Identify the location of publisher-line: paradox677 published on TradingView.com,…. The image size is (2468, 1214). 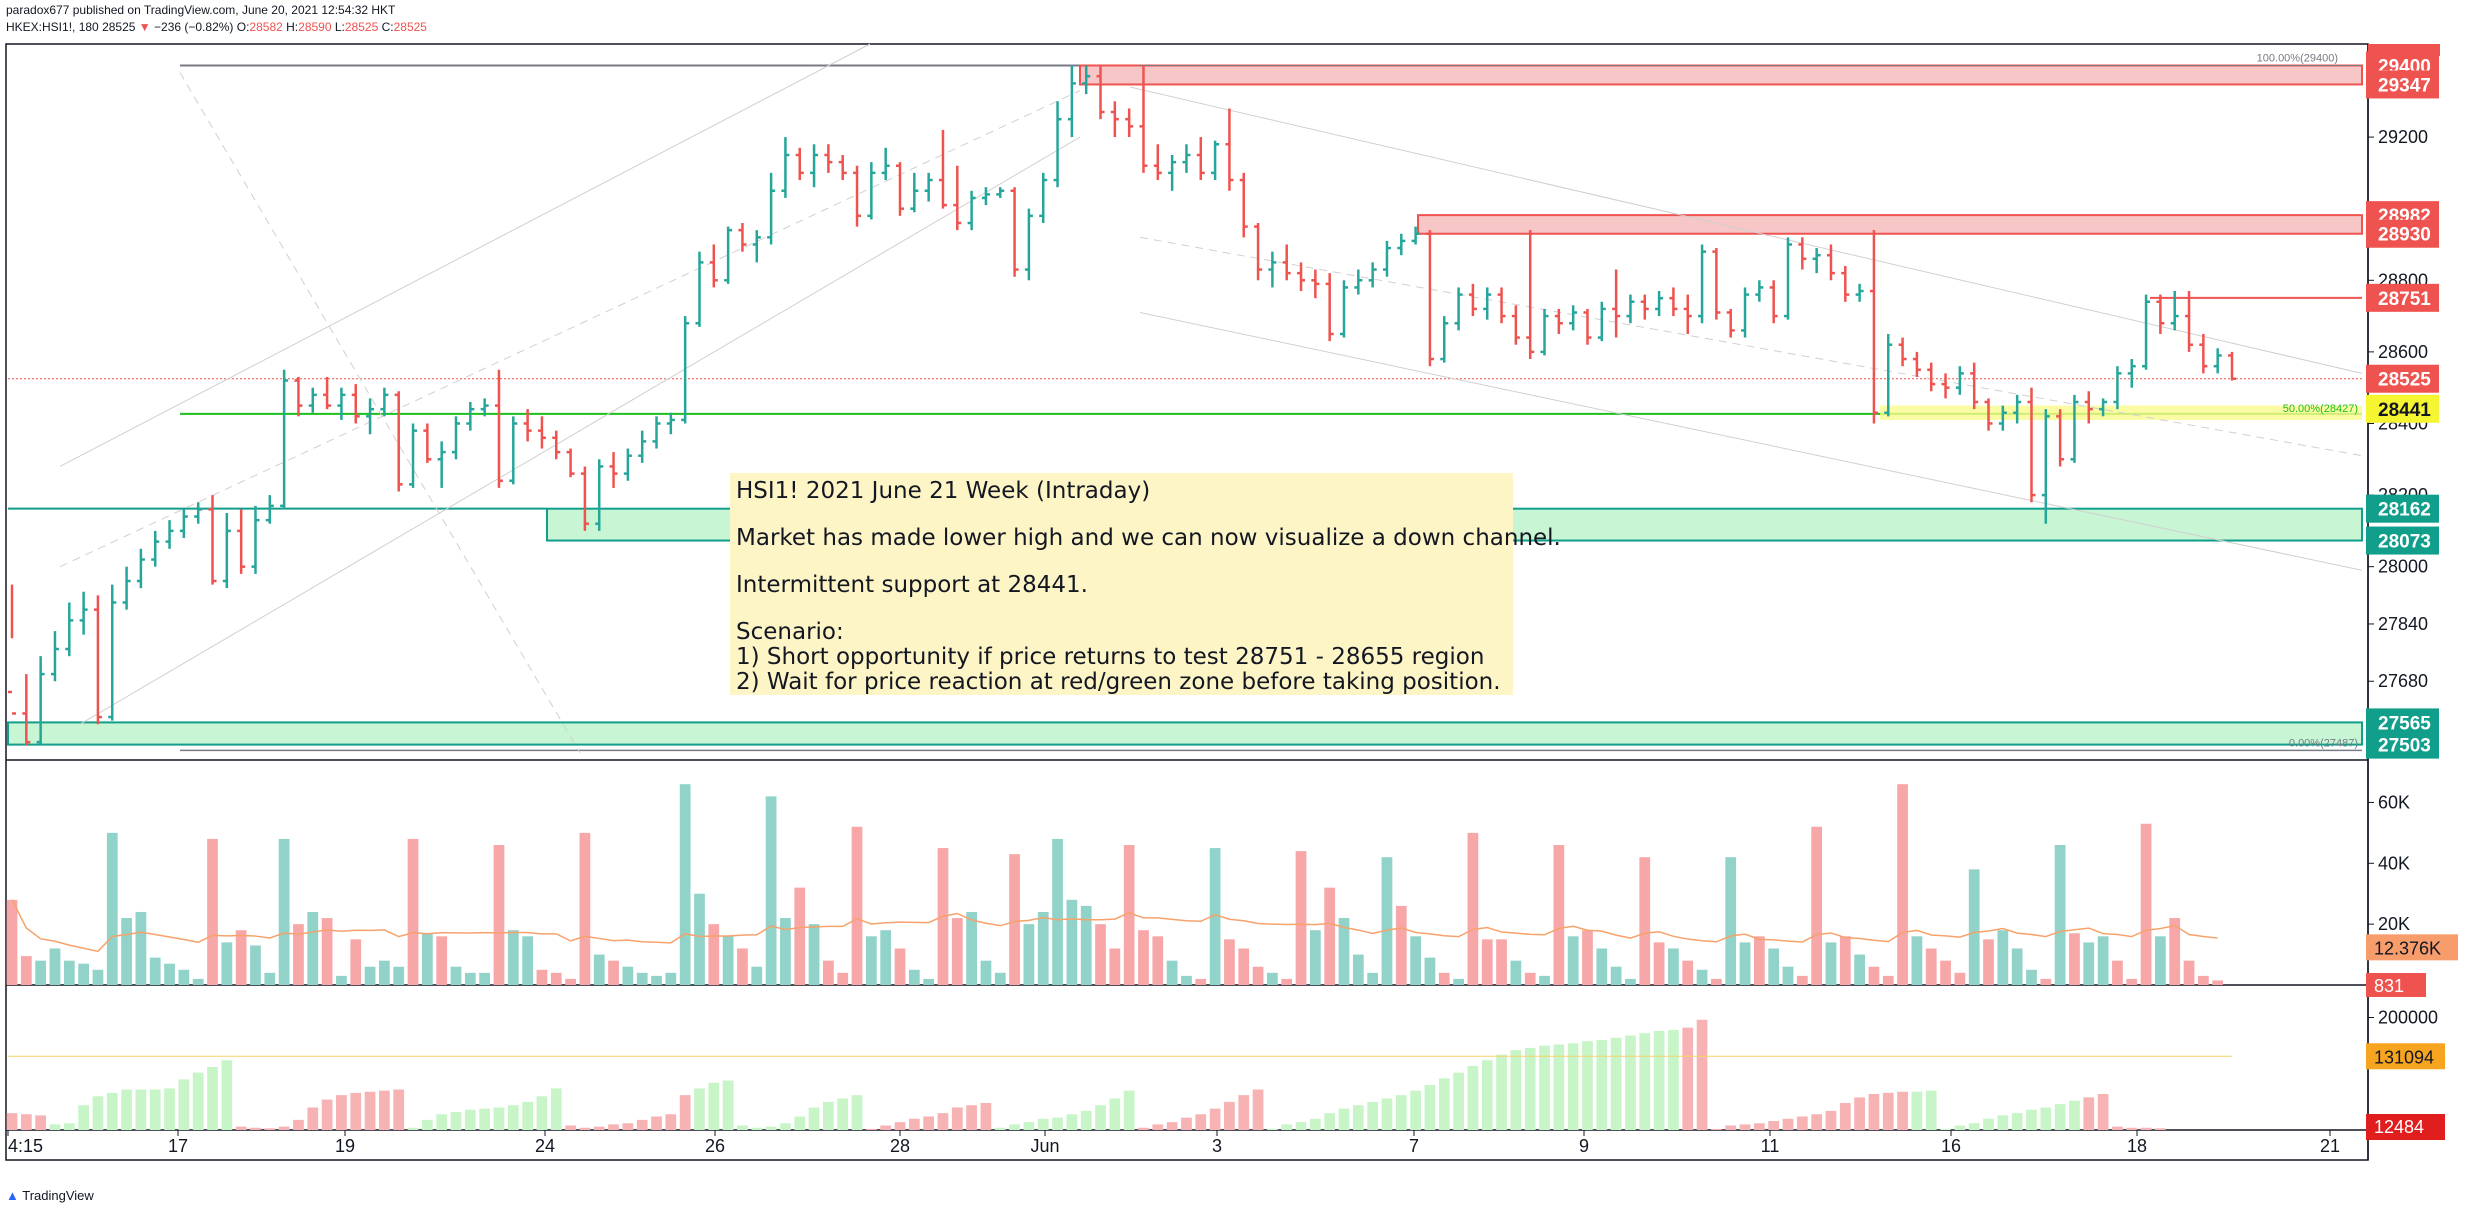
(201, 10).